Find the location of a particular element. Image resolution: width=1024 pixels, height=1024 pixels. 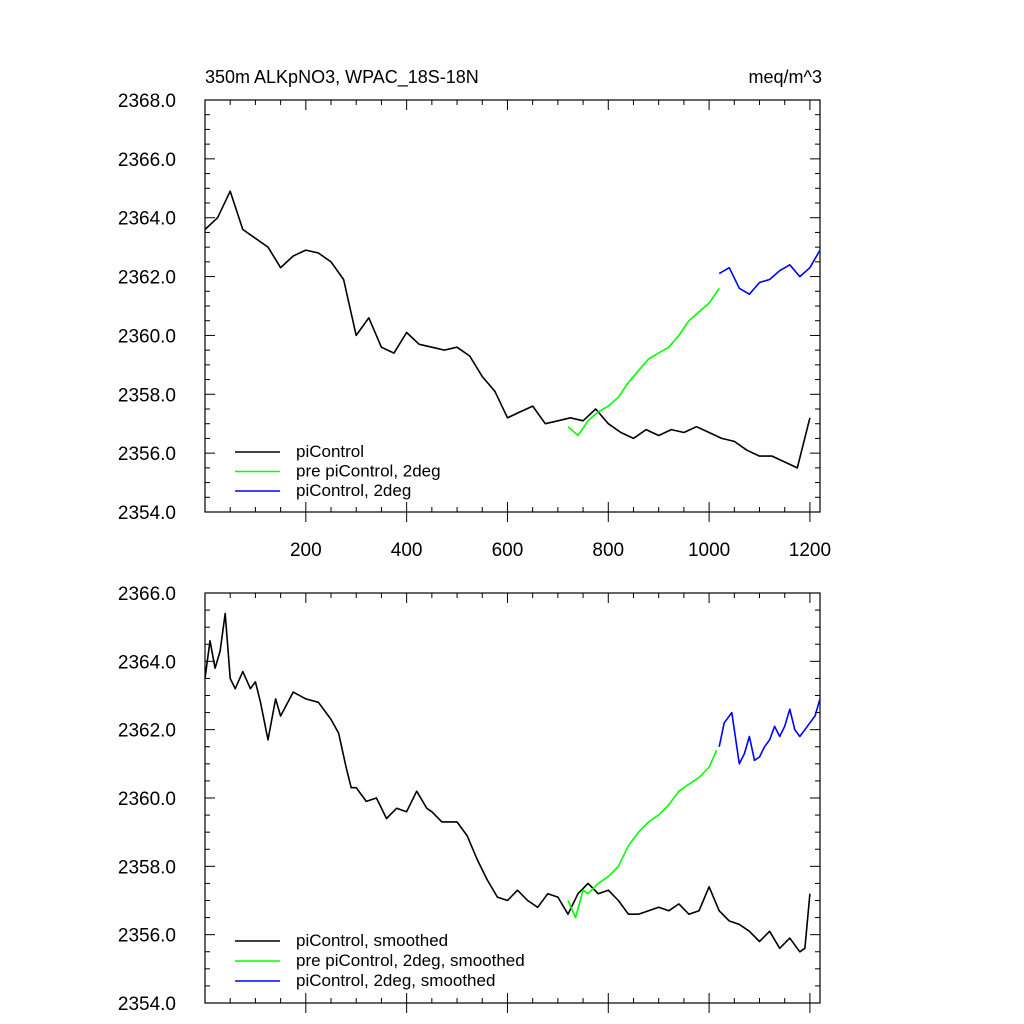

legend-label: piControl, 2deg, smoothed is located at coordinates (395, 980).